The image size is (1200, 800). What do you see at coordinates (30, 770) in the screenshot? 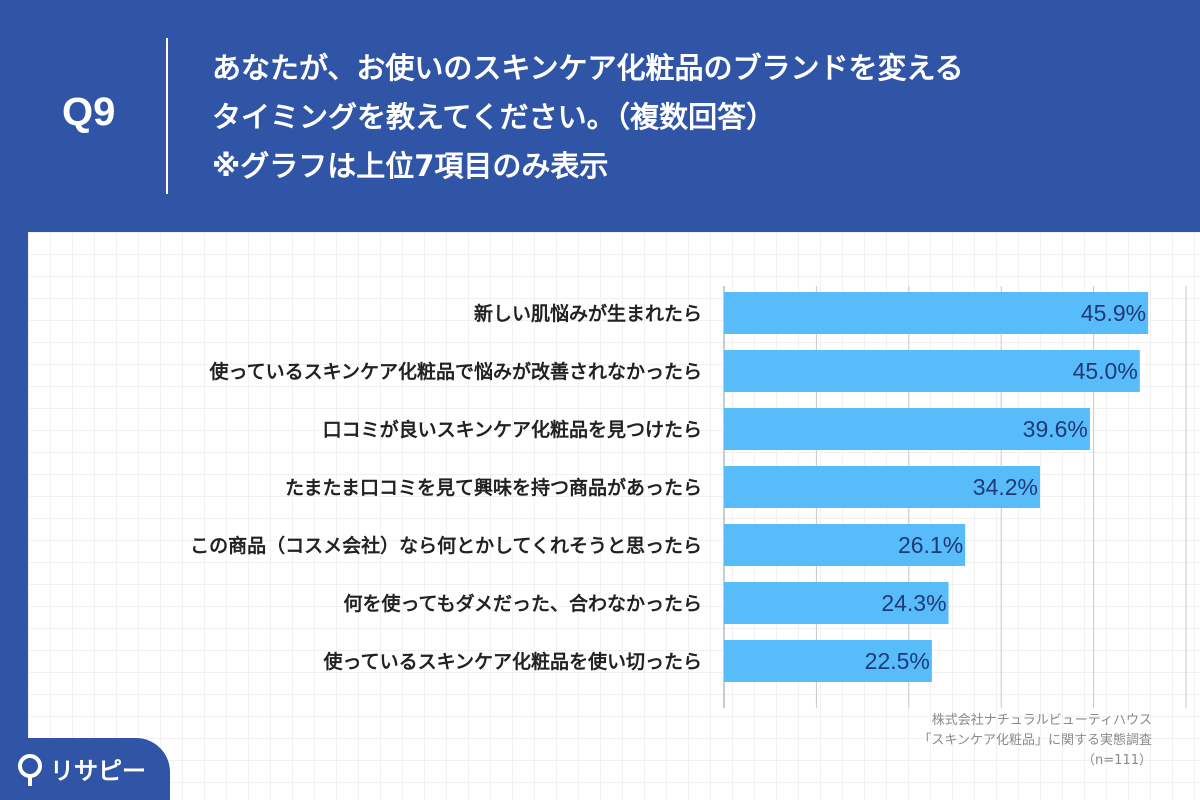
I see `pin-icon` at bounding box center [30, 770].